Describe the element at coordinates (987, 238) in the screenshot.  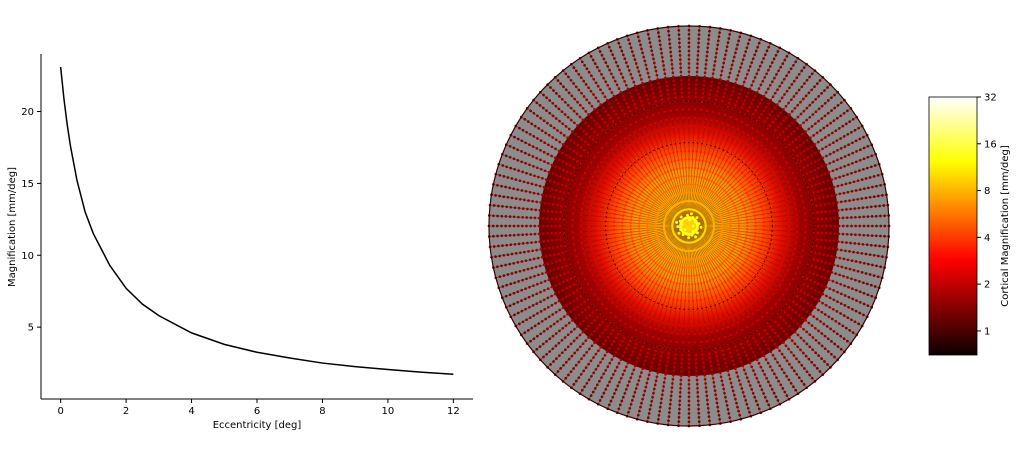
I see `colorbar-tick-label: 4` at that location.